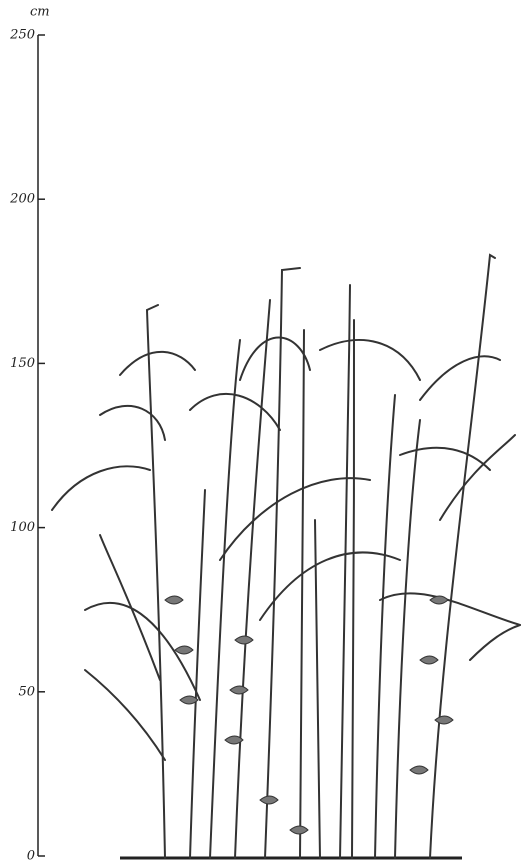 The height and width of the screenshot is (864, 523). Describe the element at coordinates (22, 363) in the screenshot. I see `tick-label: 150` at that location.